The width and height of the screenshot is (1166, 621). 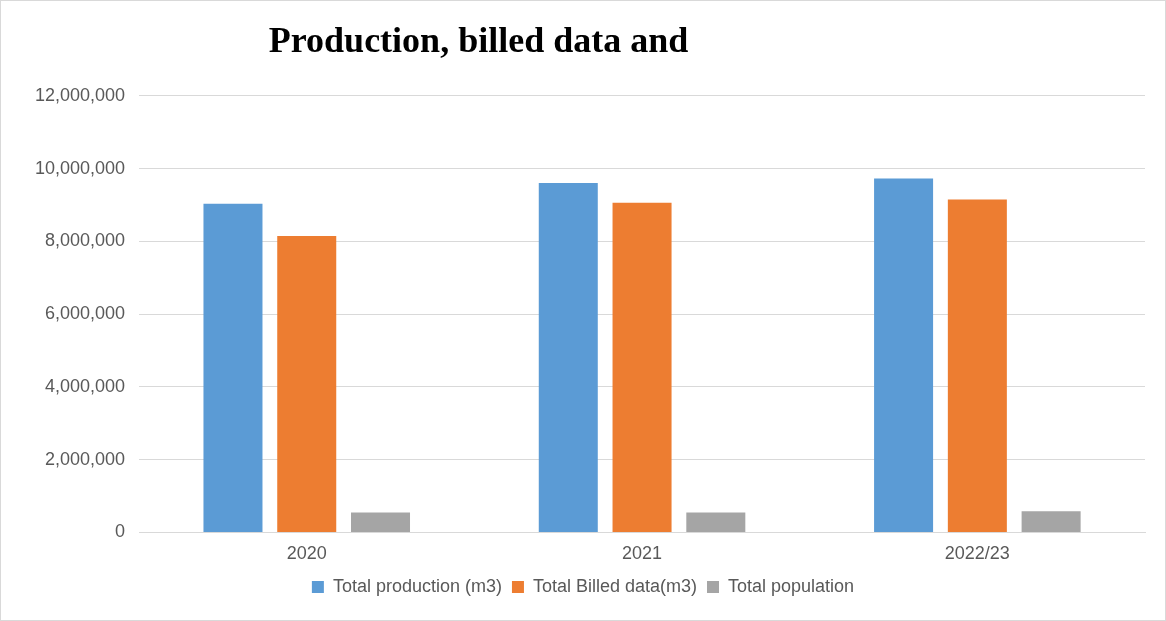 What do you see at coordinates (85, 240) in the screenshot?
I see `y-tick-label: 8,000,000` at bounding box center [85, 240].